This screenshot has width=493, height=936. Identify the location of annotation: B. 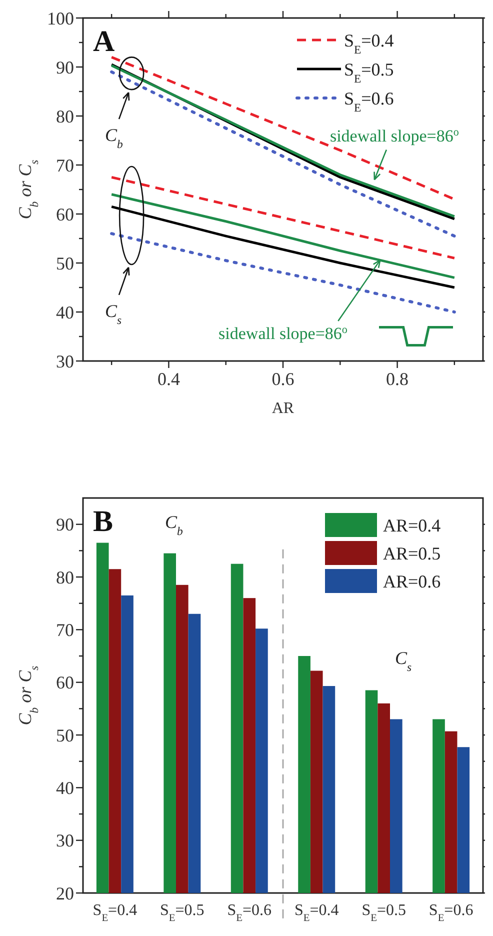
(103, 521).